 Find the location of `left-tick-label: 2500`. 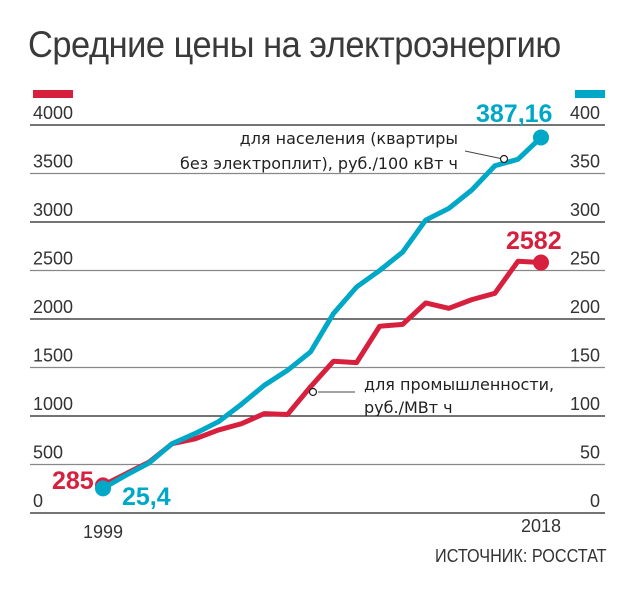

left-tick-label: 2500 is located at coordinates (53, 259).